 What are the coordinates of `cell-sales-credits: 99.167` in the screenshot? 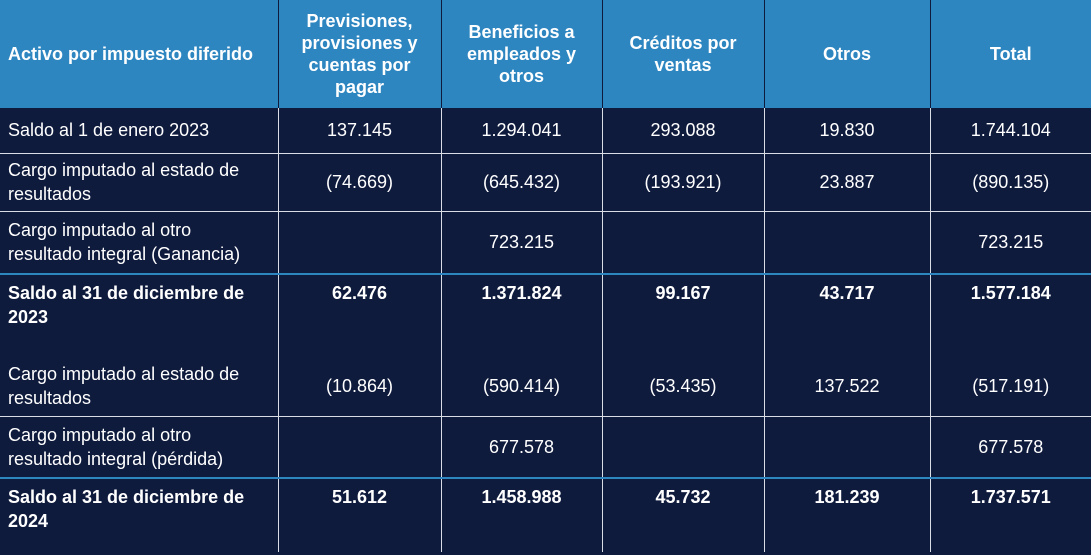 It's located at (683, 315).